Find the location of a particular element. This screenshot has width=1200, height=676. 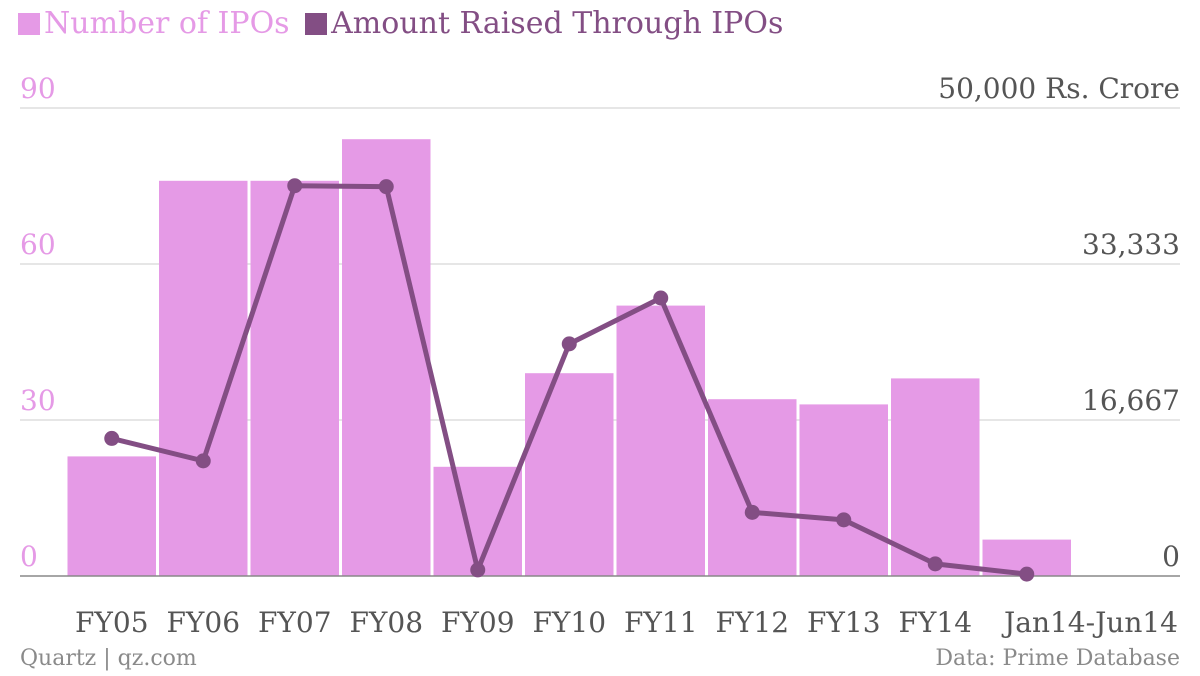

point-jan14-jun14 is located at coordinates (1027, 574).